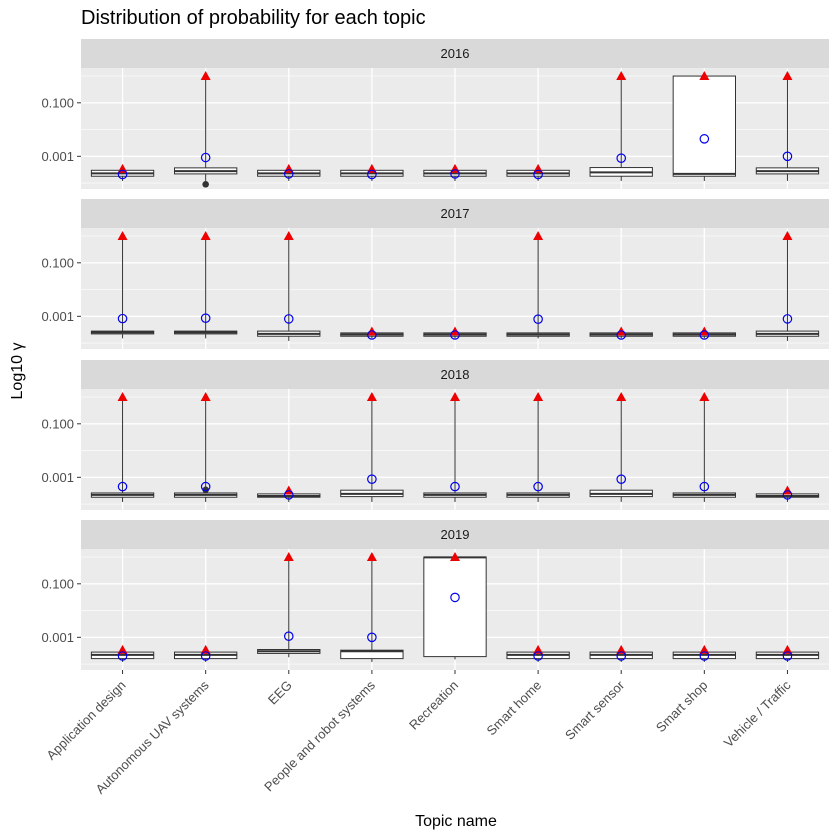  I want to click on x-tick-label: Vehicle / Traffic, so click(757, 713).